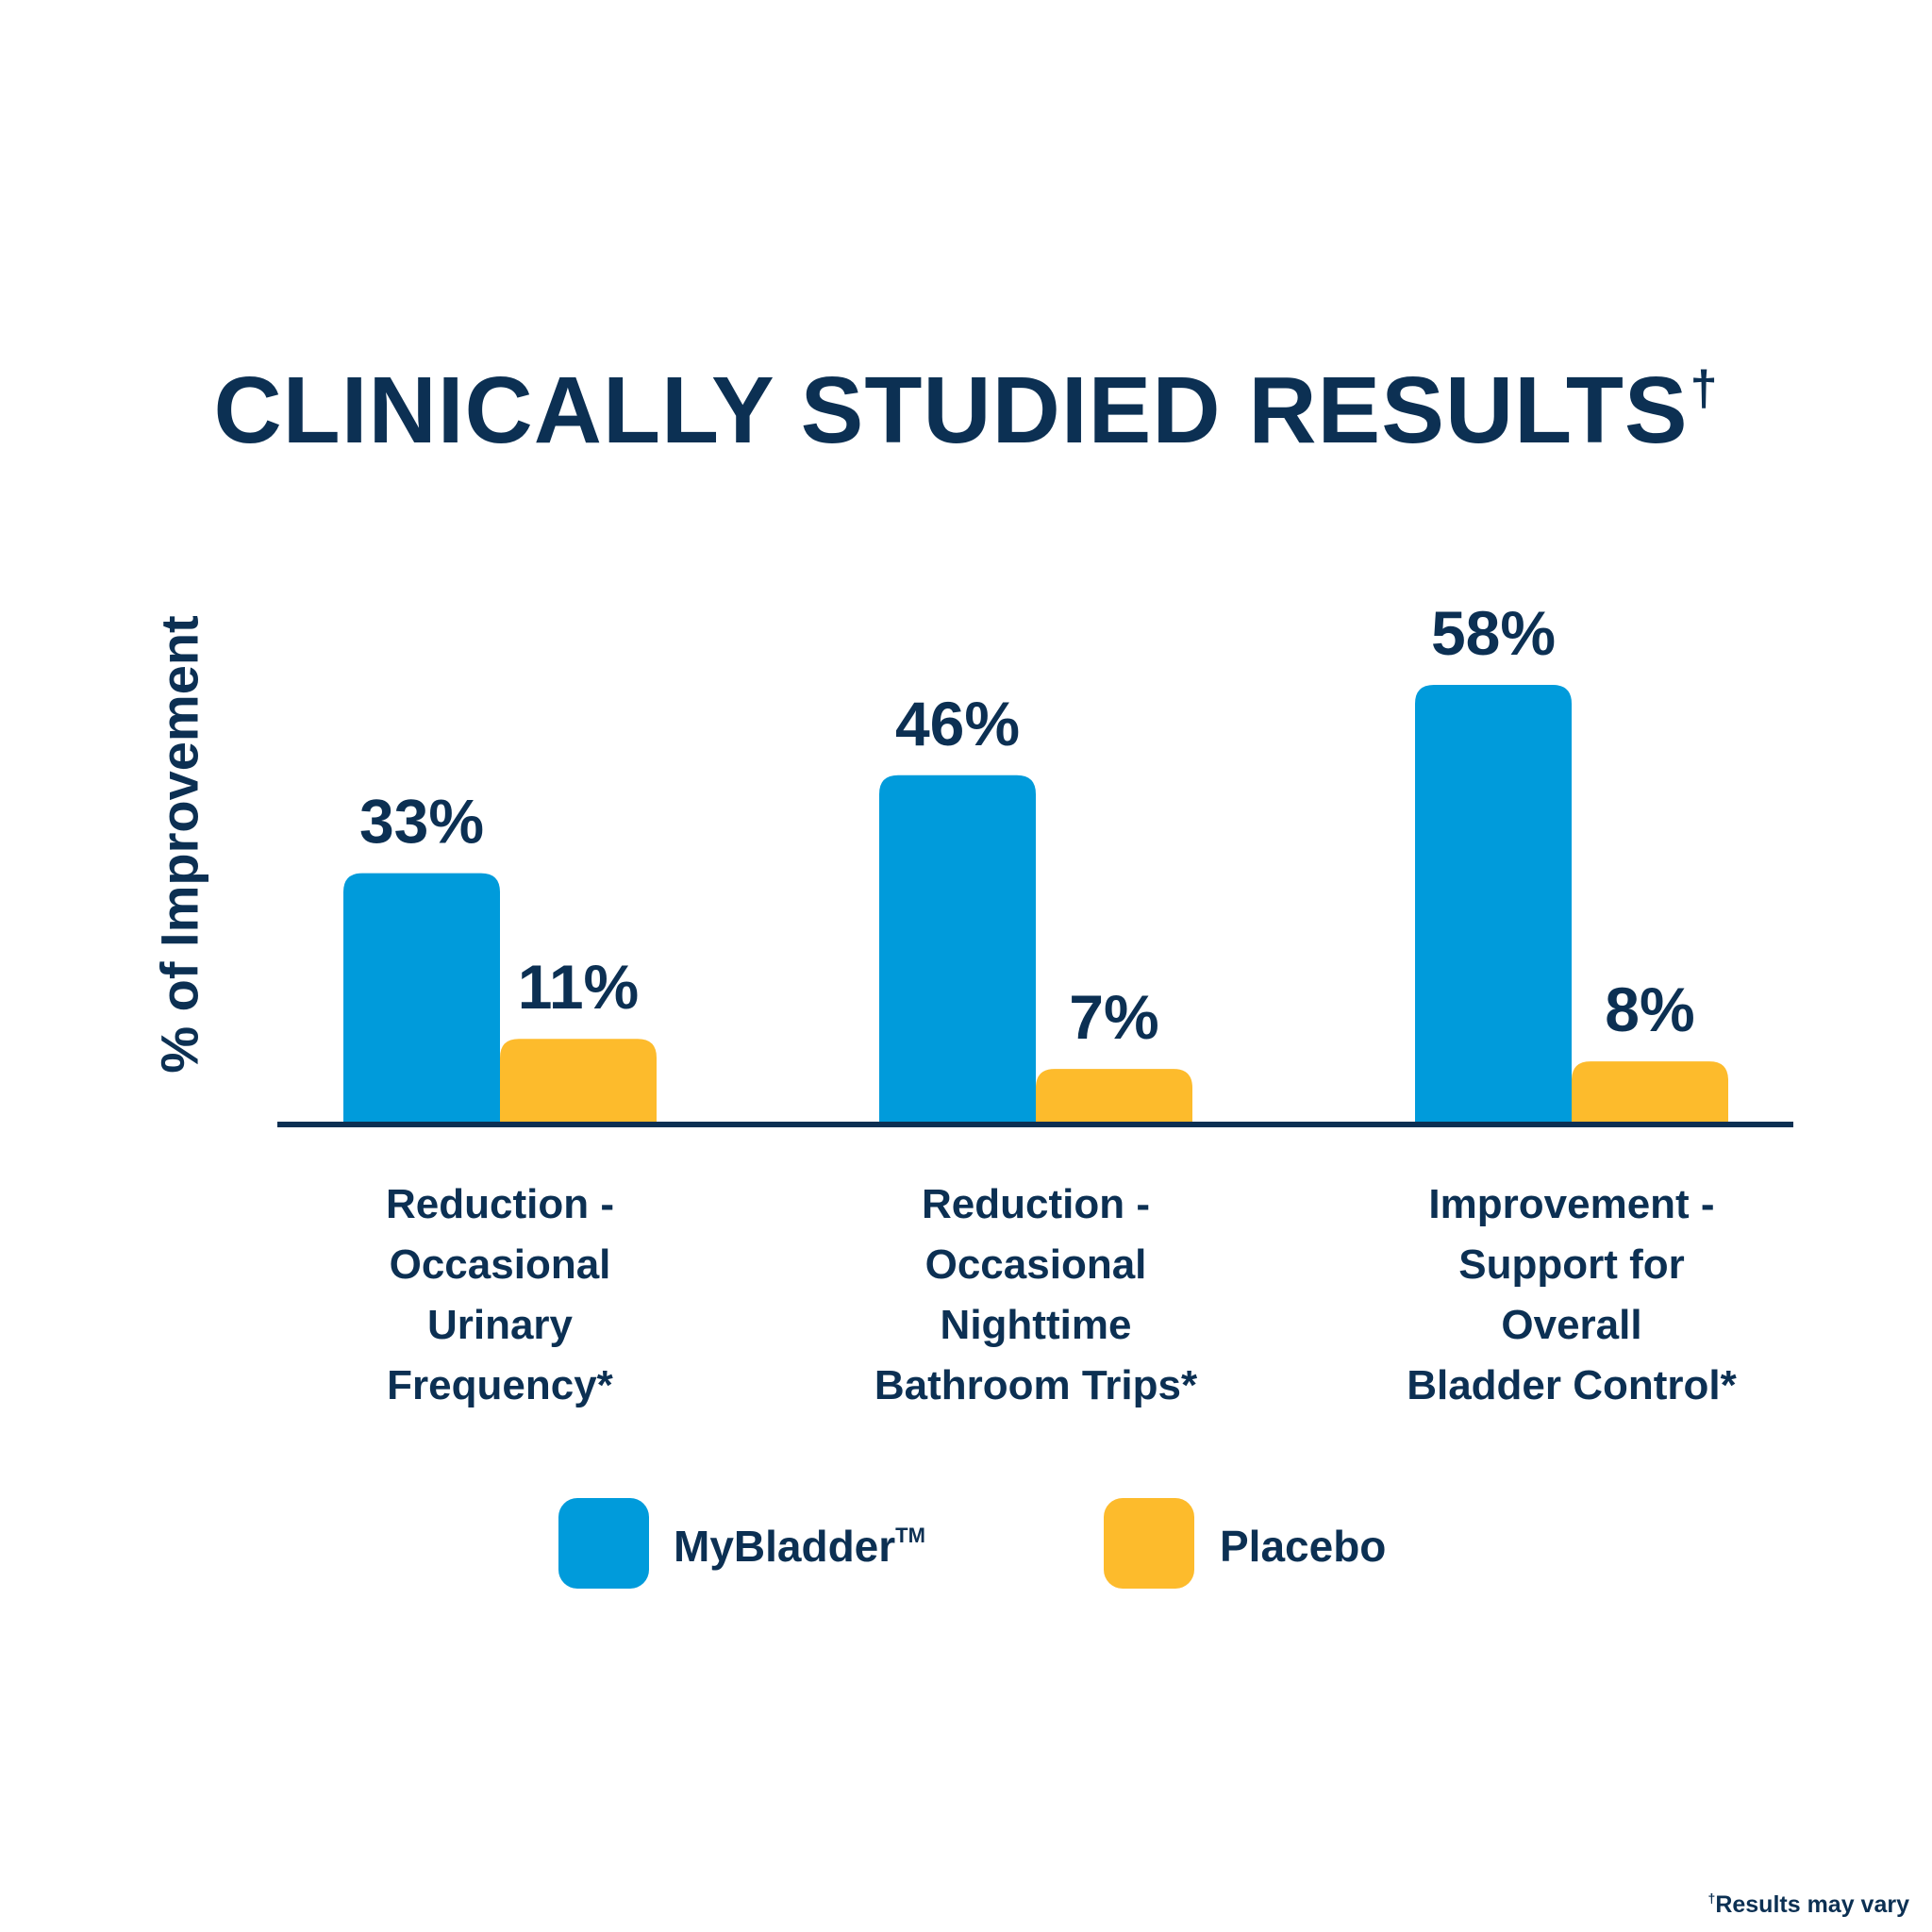 The width and height of the screenshot is (1932, 1932). What do you see at coordinates (500, 1385) in the screenshot?
I see `category-label-line: Frequency*` at bounding box center [500, 1385].